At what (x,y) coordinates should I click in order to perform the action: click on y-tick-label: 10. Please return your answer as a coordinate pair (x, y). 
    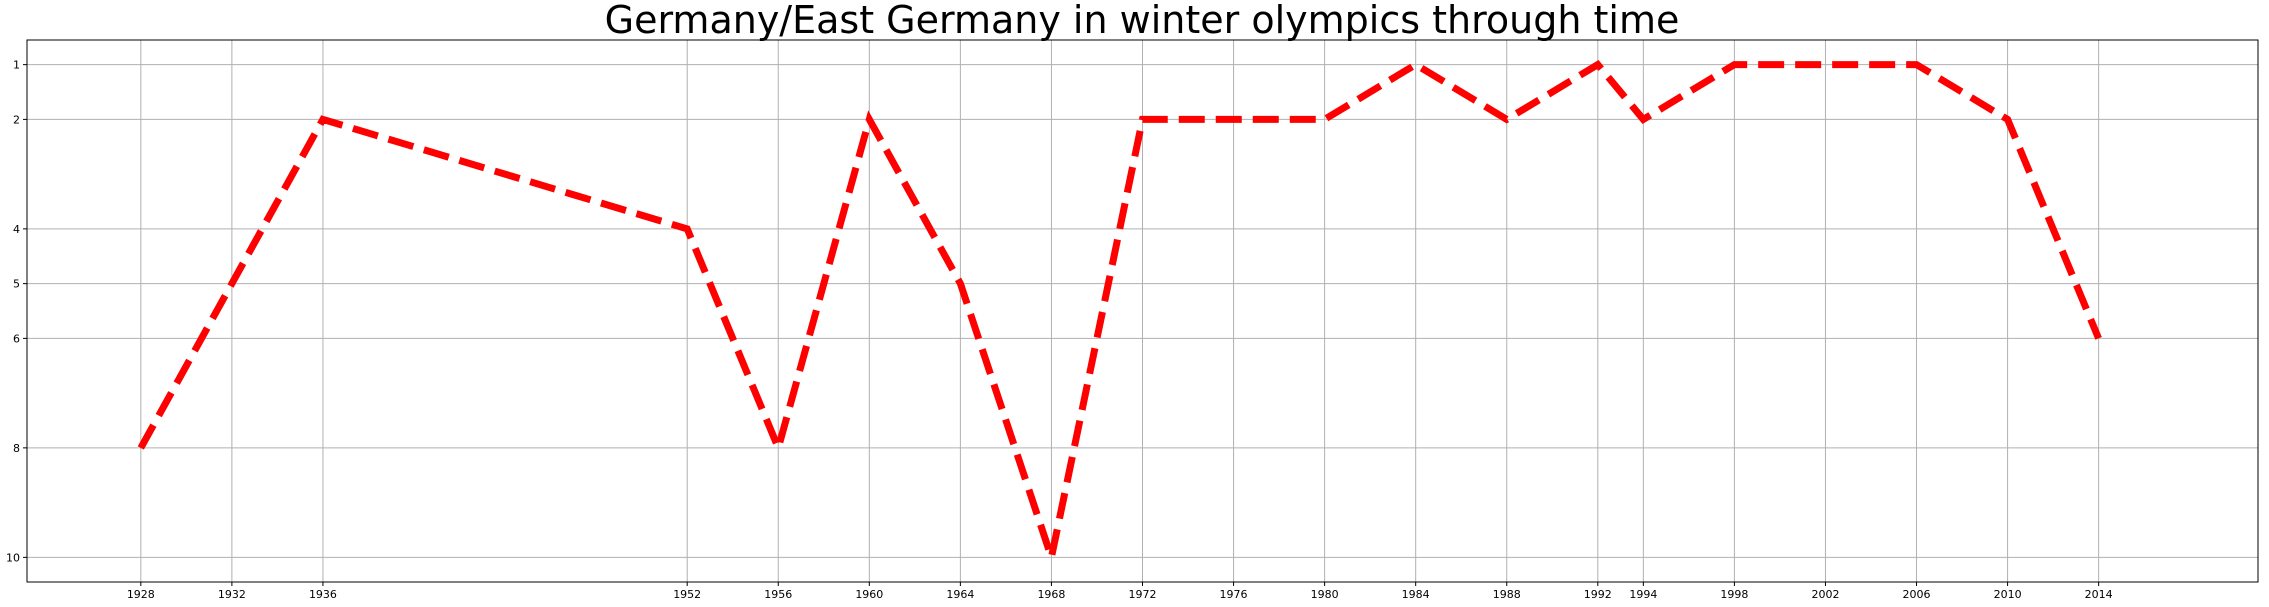
    Looking at the image, I should click on (13, 557).